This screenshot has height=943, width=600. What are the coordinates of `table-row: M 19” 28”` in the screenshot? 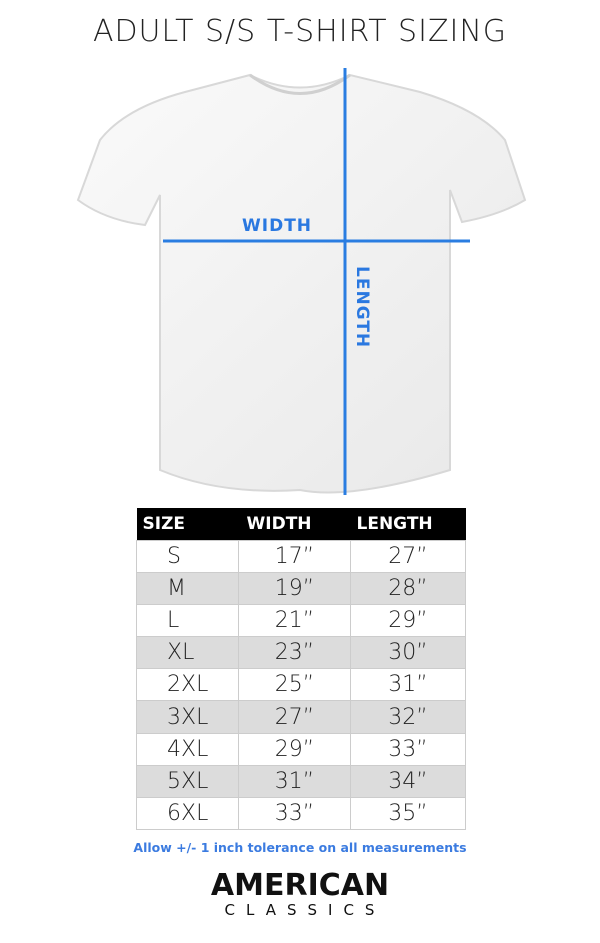 It's located at (301, 588).